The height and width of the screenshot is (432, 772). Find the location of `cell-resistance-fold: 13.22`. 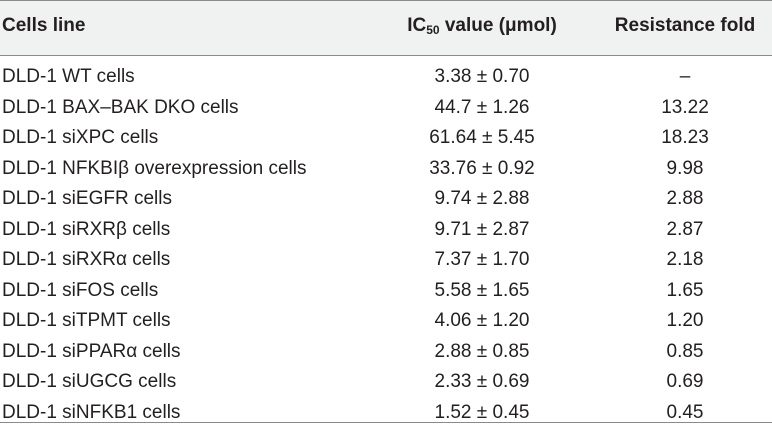

cell-resistance-fold: 13.22 is located at coordinates (684, 108).